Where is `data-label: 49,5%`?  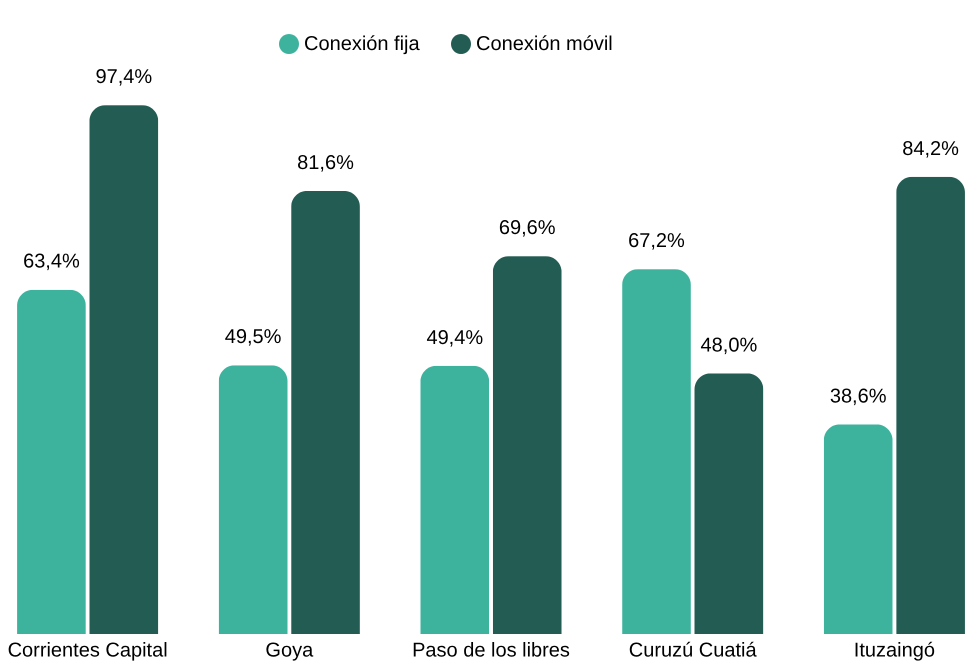
data-label: 49,5% is located at coordinates (253, 337).